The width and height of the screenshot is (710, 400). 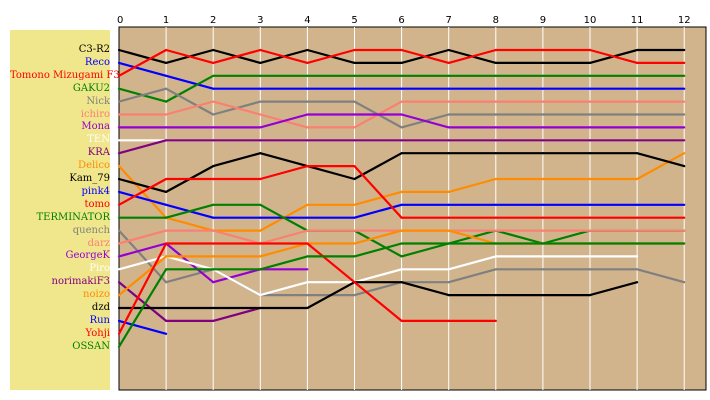 What do you see at coordinates (98, 243) in the screenshot?
I see `legend-entry: darz` at bounding box center [98, 243].